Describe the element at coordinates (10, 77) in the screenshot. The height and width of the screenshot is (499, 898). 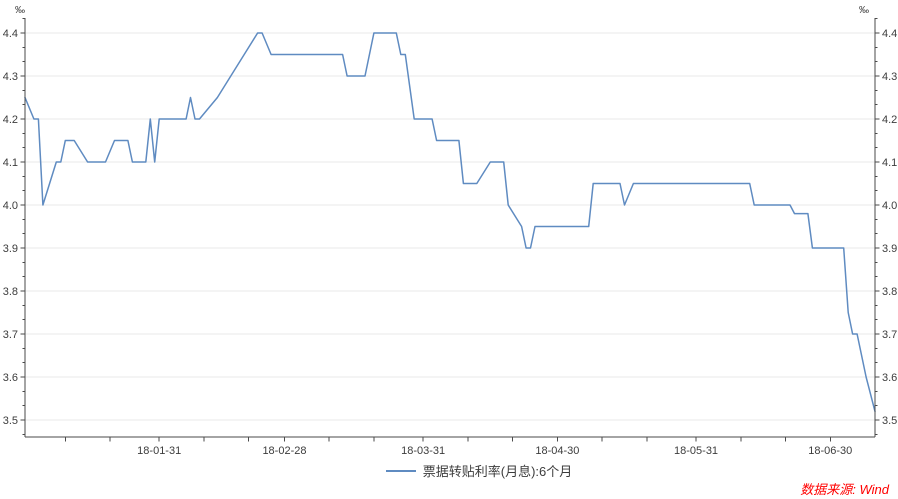
I see `y-tick-label-left: 4.3` at that location.